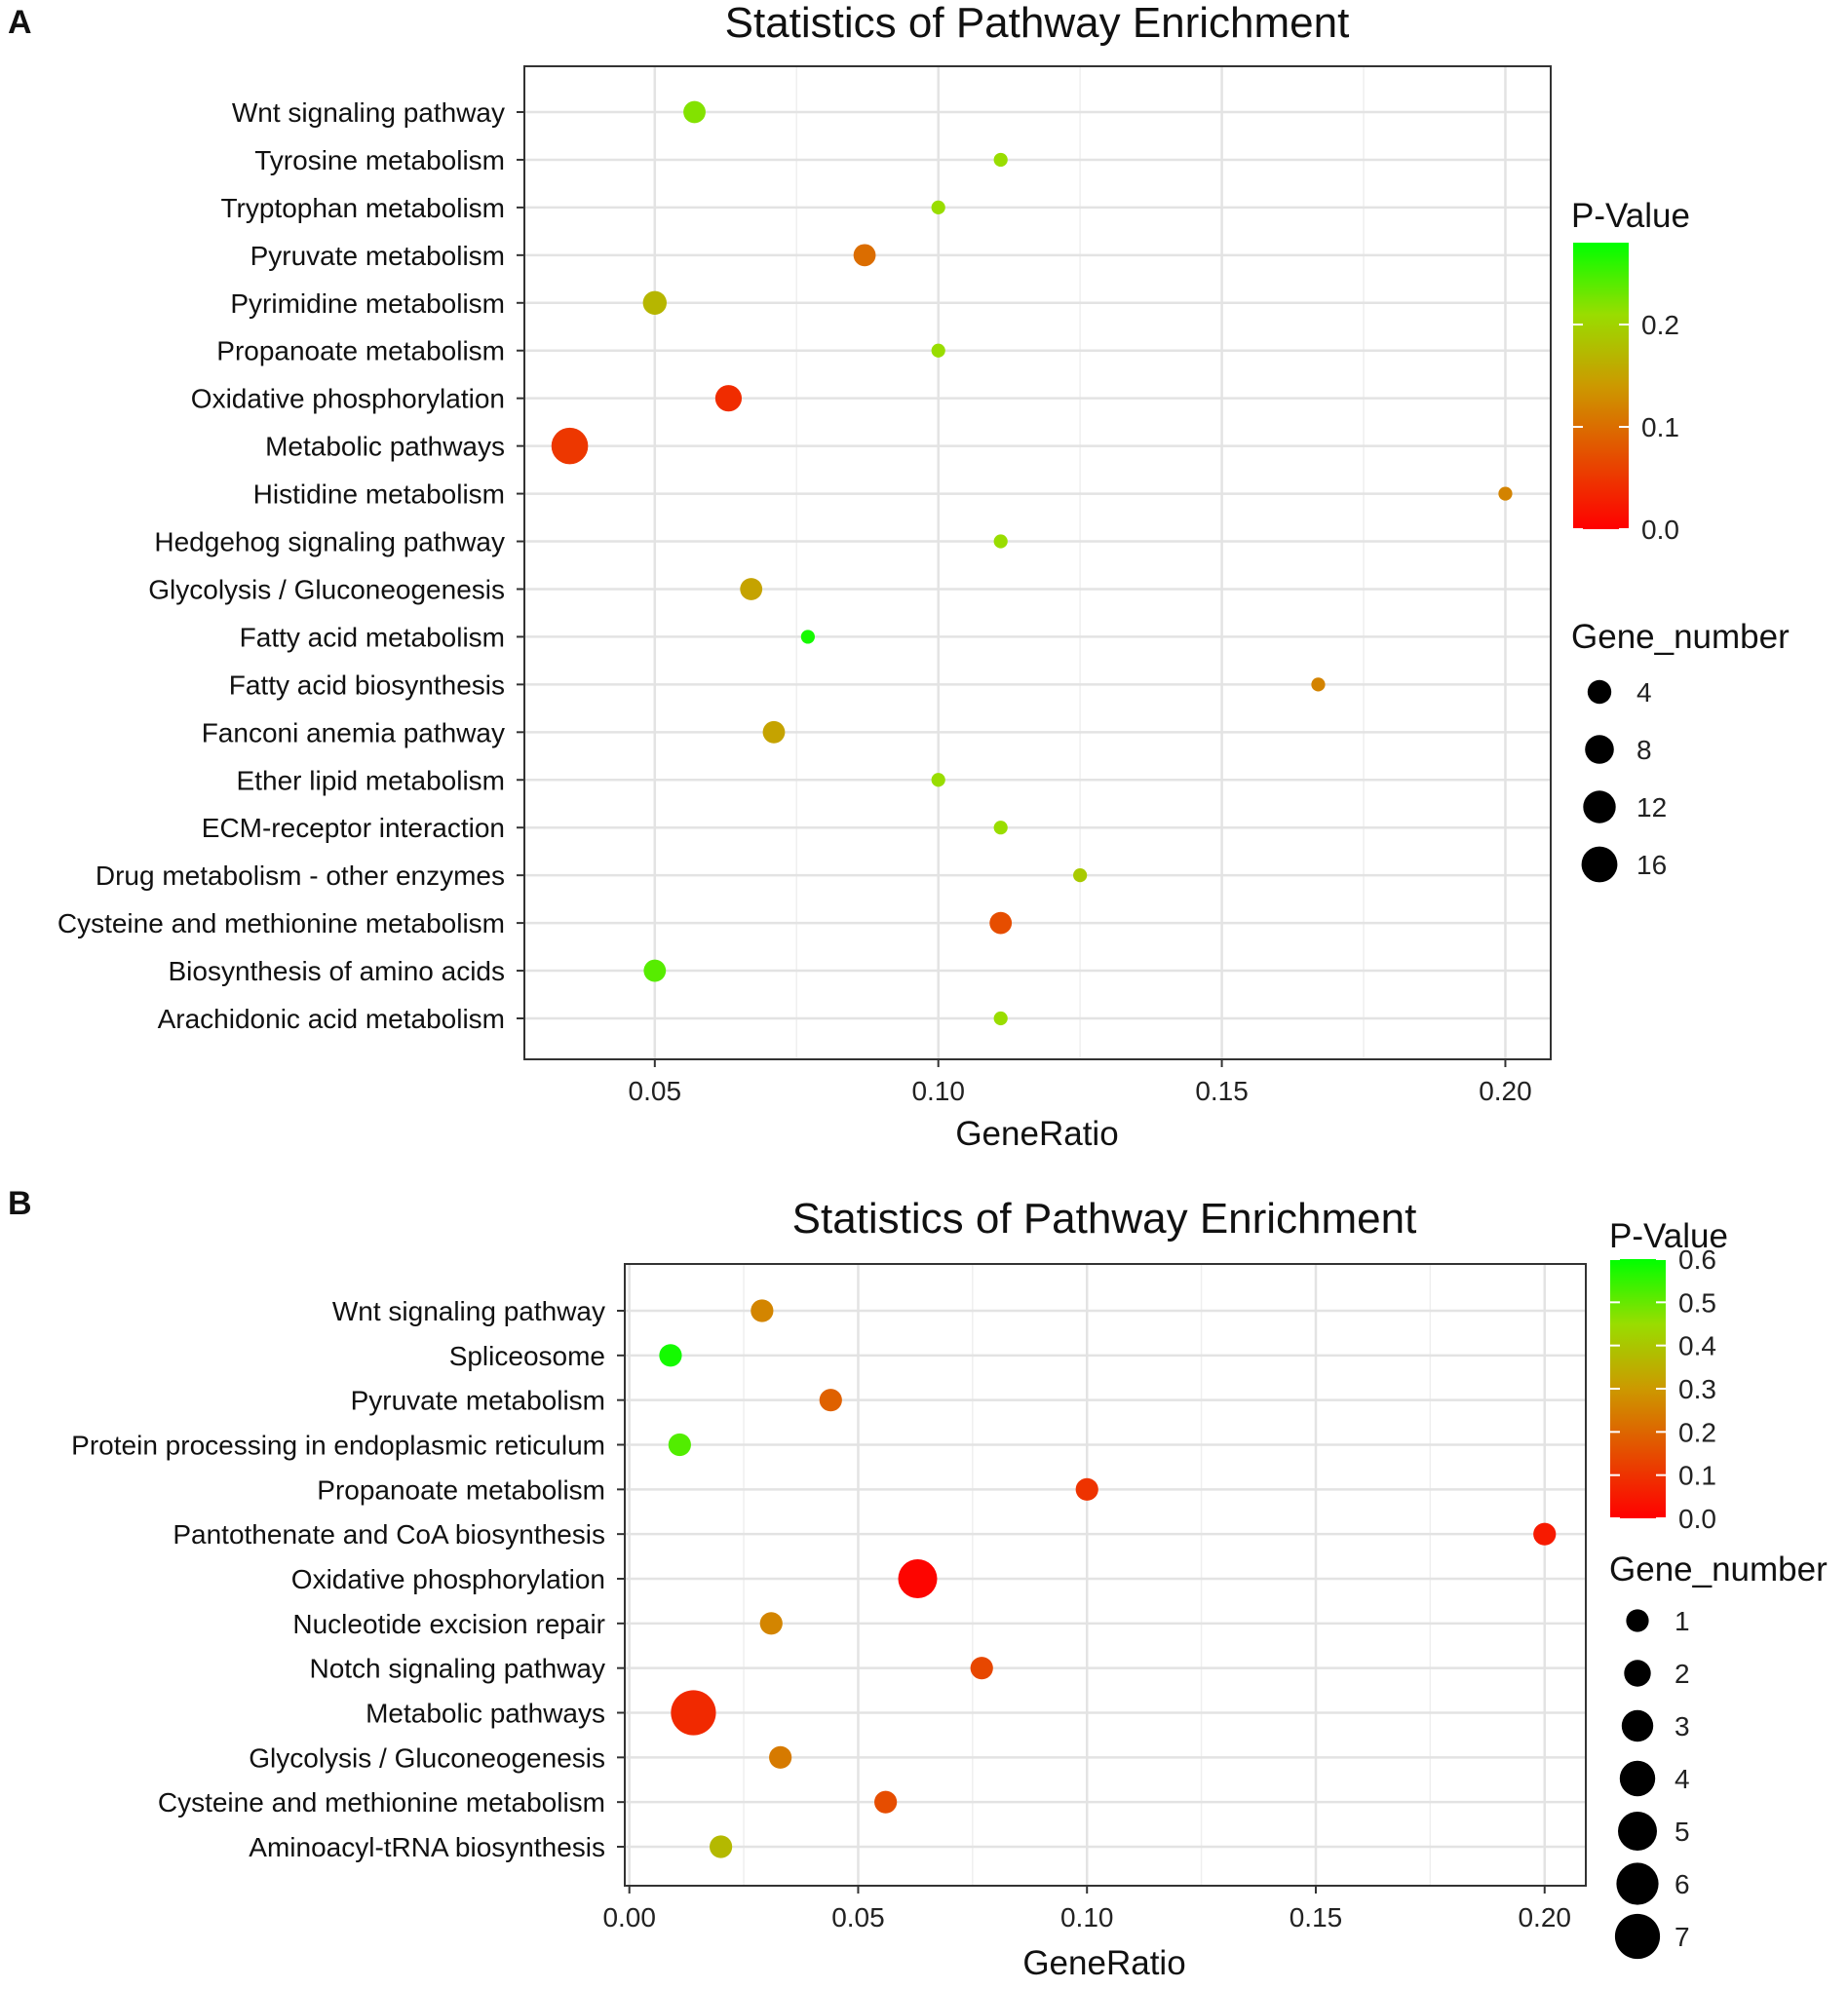 This screenshot has height=1990, width=1848. I want to click on x-tick-label: 0.00, so click(629, 1917).